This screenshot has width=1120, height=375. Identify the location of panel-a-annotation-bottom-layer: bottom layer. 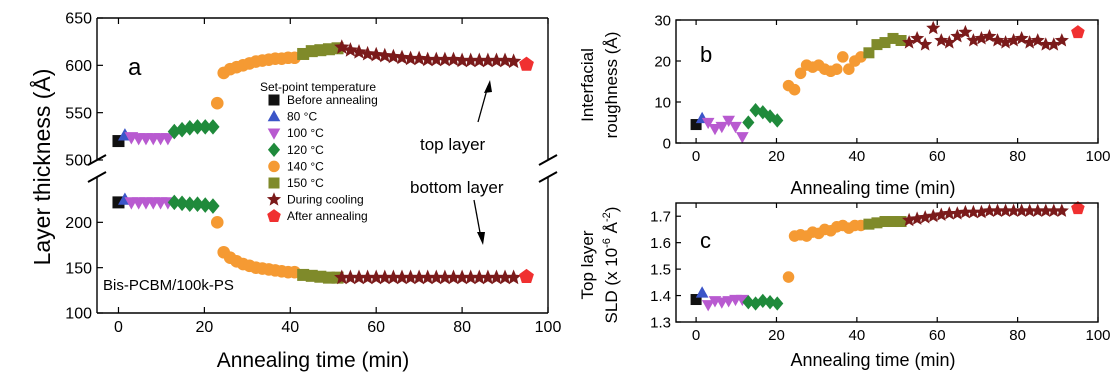
(457, 187).